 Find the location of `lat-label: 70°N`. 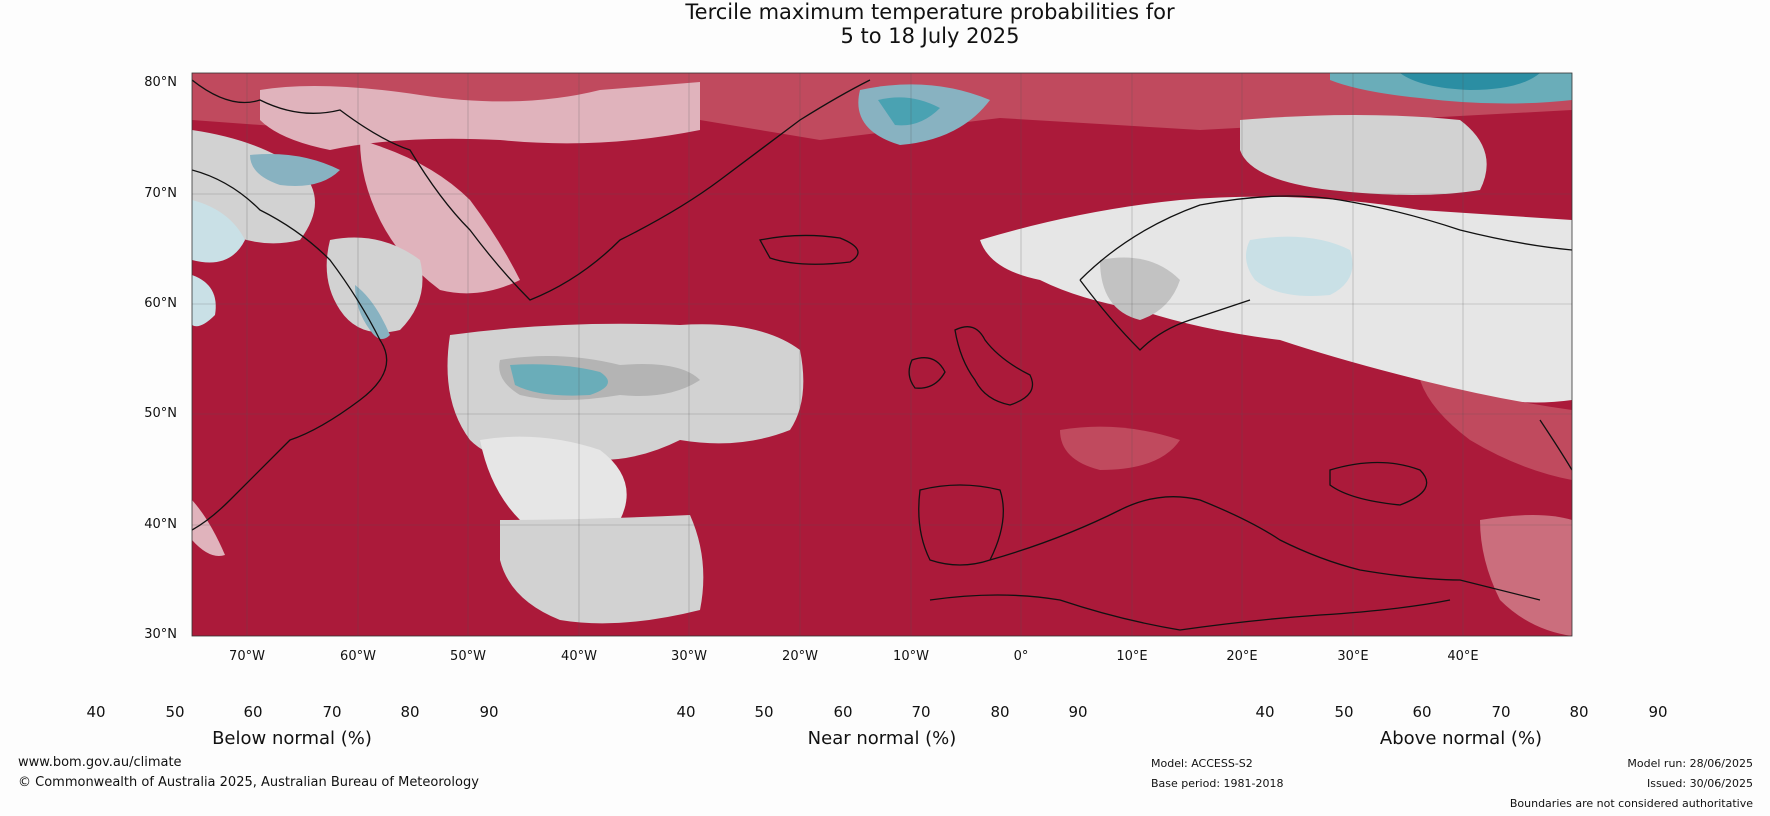

lat-label: 70°N is located at coordinates (160, 193).